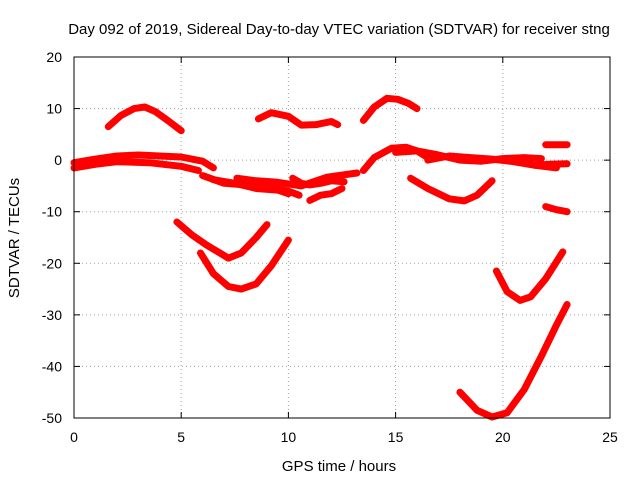 This screenshot has width=640, height=480. Describe the element at coordinates (503, 437) in the screenshot. I see `x-tick-label: 20` at that location.